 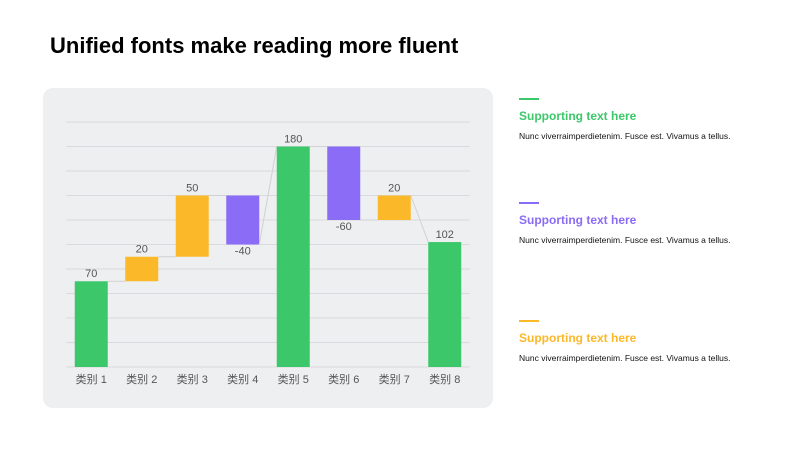 I want to click on title: Unified fonts make reading more fluent, so click(x=254, y=45).